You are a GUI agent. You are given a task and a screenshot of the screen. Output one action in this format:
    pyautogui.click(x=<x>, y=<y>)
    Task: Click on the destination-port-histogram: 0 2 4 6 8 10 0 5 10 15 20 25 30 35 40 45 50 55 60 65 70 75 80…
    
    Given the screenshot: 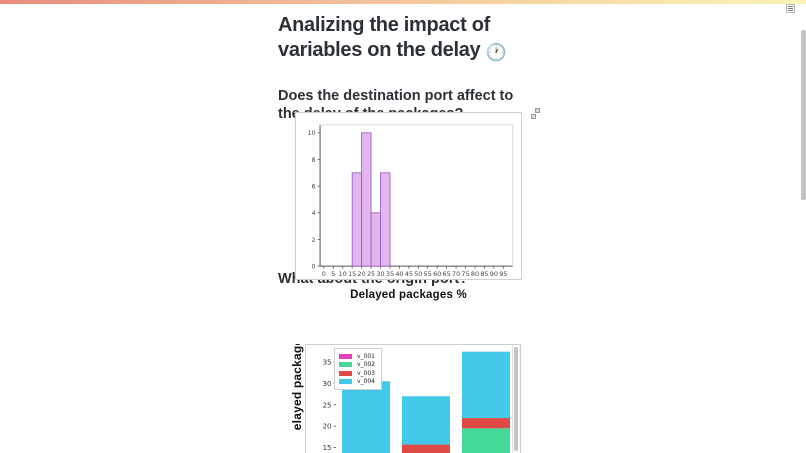 What is the action you would take?
    pyautogui.click(x=408, y=196)
    